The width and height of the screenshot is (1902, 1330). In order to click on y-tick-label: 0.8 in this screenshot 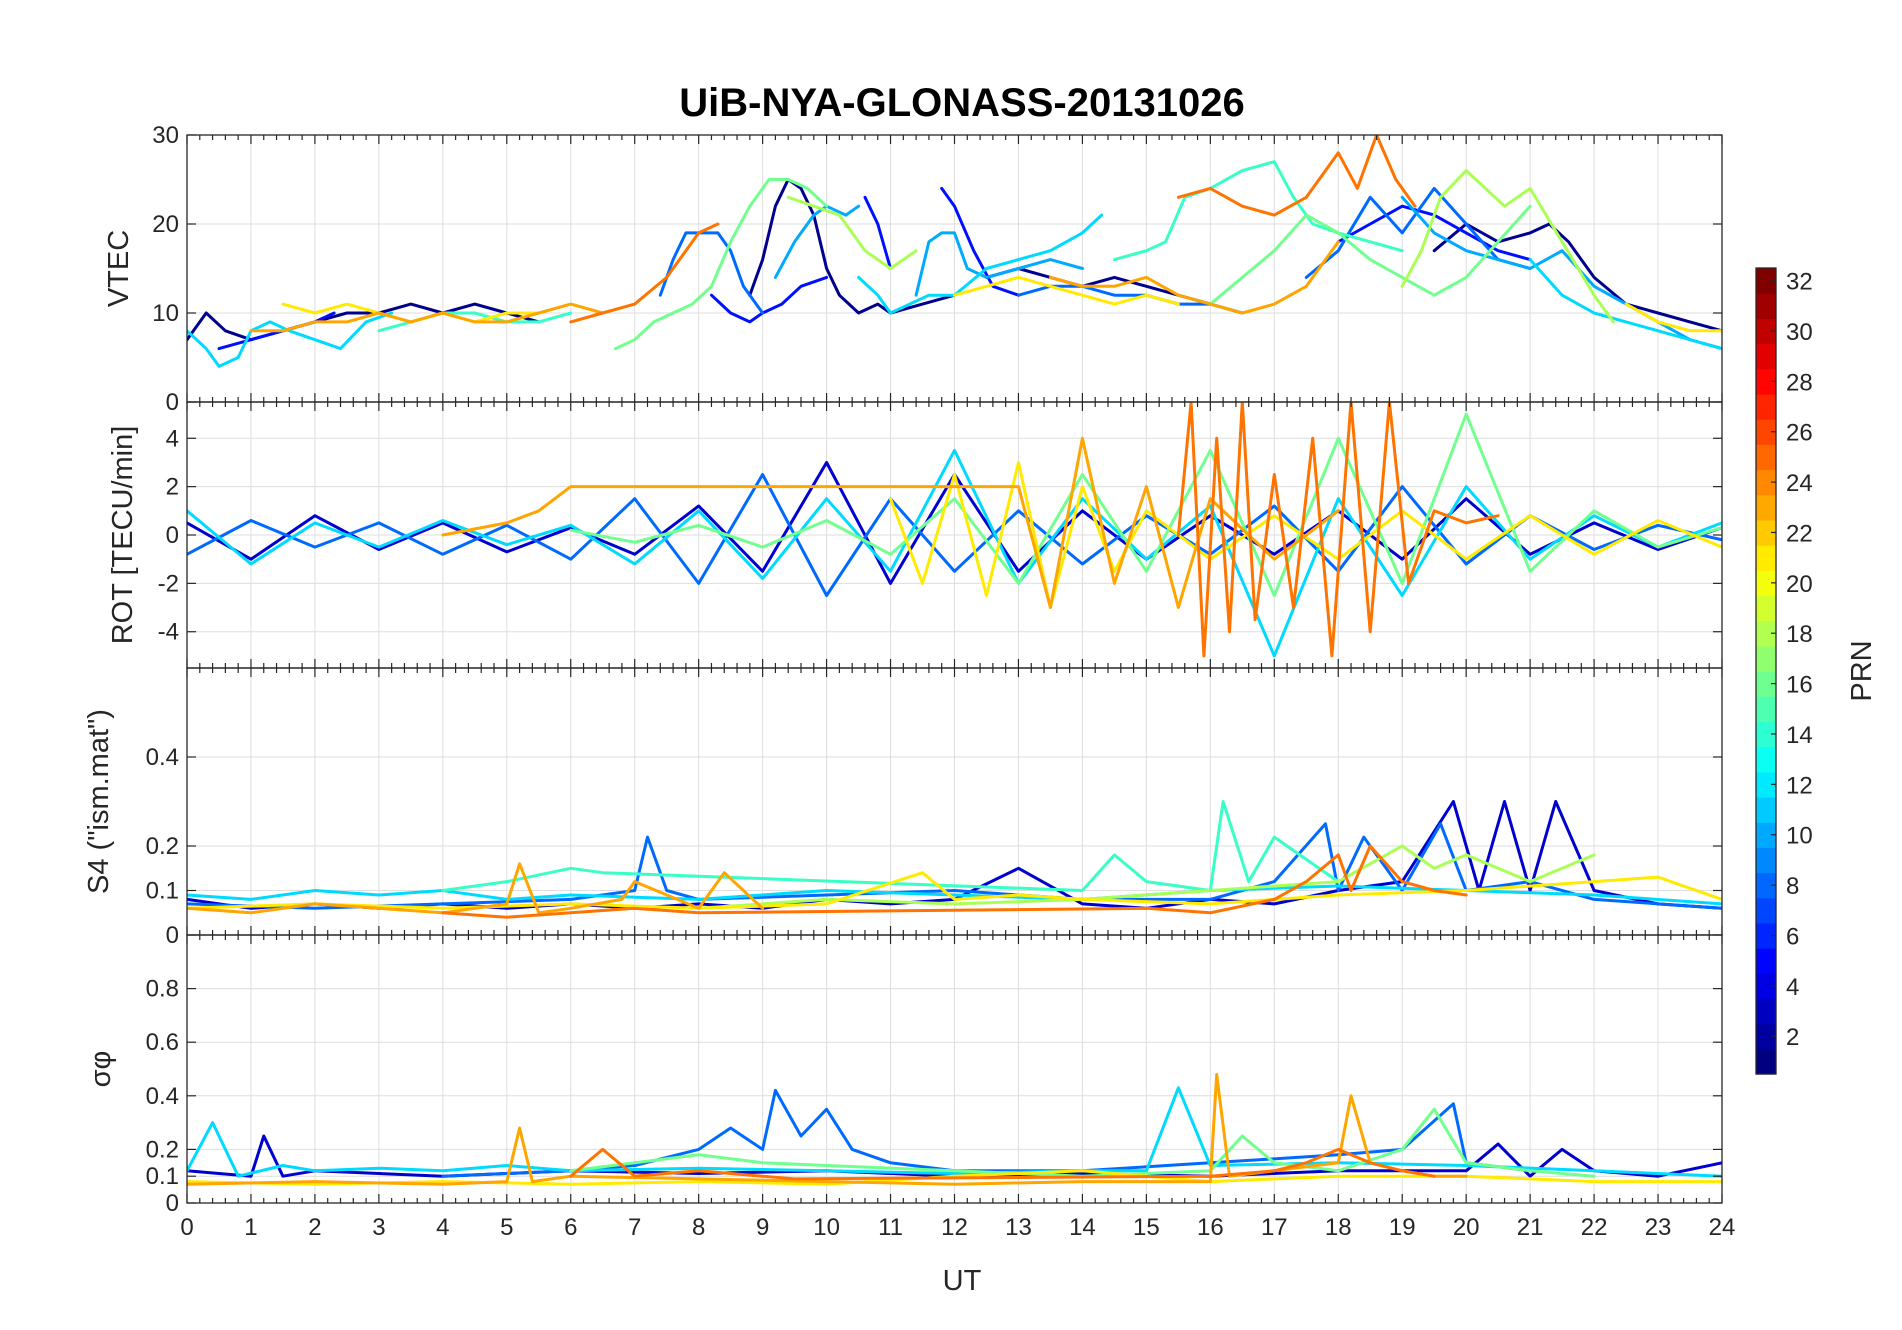, I will do `click(162, 989)`.